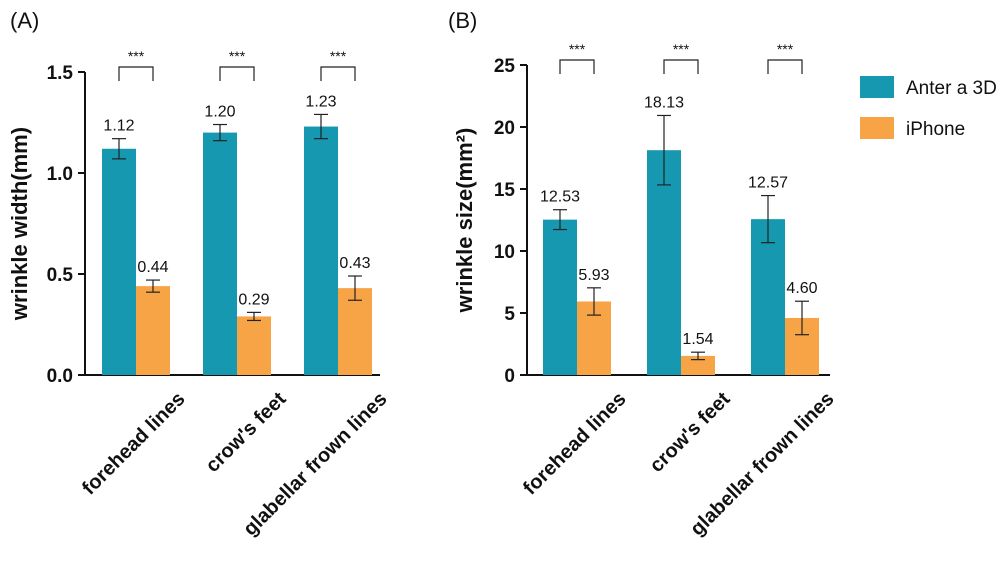 The width and height of the screenshot is (1003, 575). What do you see at coordinates (697, 339) in the screenshot?
I see `data-label: 1.54` at bounding box center [697, 339].